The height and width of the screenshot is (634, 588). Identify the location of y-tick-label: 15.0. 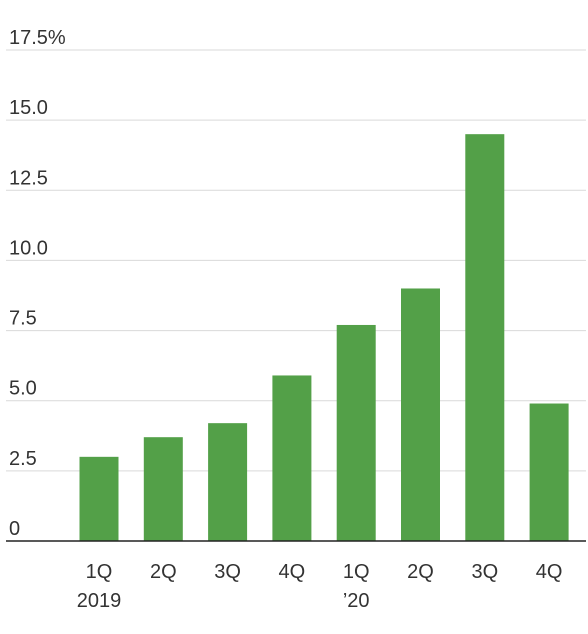
(28, 108).